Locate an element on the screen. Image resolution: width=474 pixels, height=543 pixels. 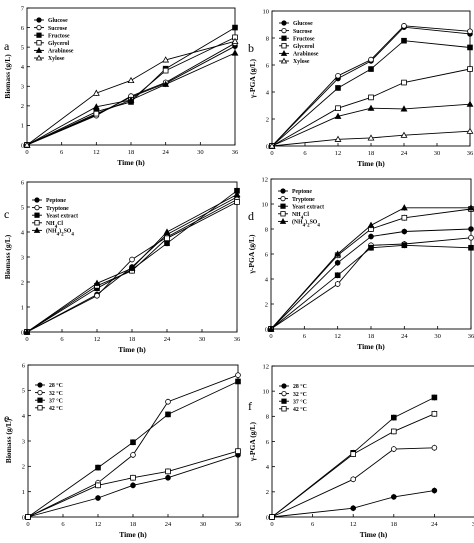
y-tick-label: 5 is located at coordinates (23, 391).